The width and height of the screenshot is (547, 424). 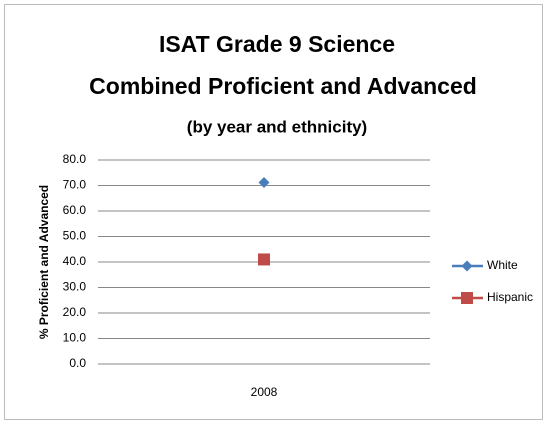 What do you see at coordinates (264, 392) in the screenshot?
I see `x-tick-label: 2008` at bounding box center [264, 392].